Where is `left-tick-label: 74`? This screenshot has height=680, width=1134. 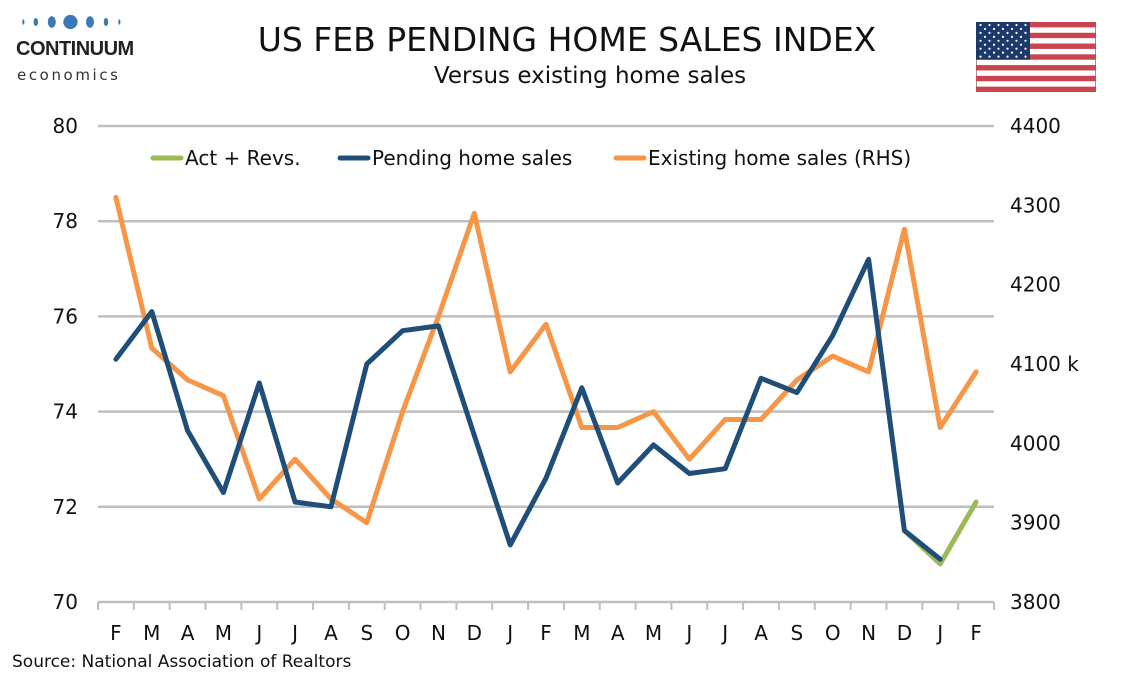
left-tick-label: 74 is located at coordinates (65, 412).